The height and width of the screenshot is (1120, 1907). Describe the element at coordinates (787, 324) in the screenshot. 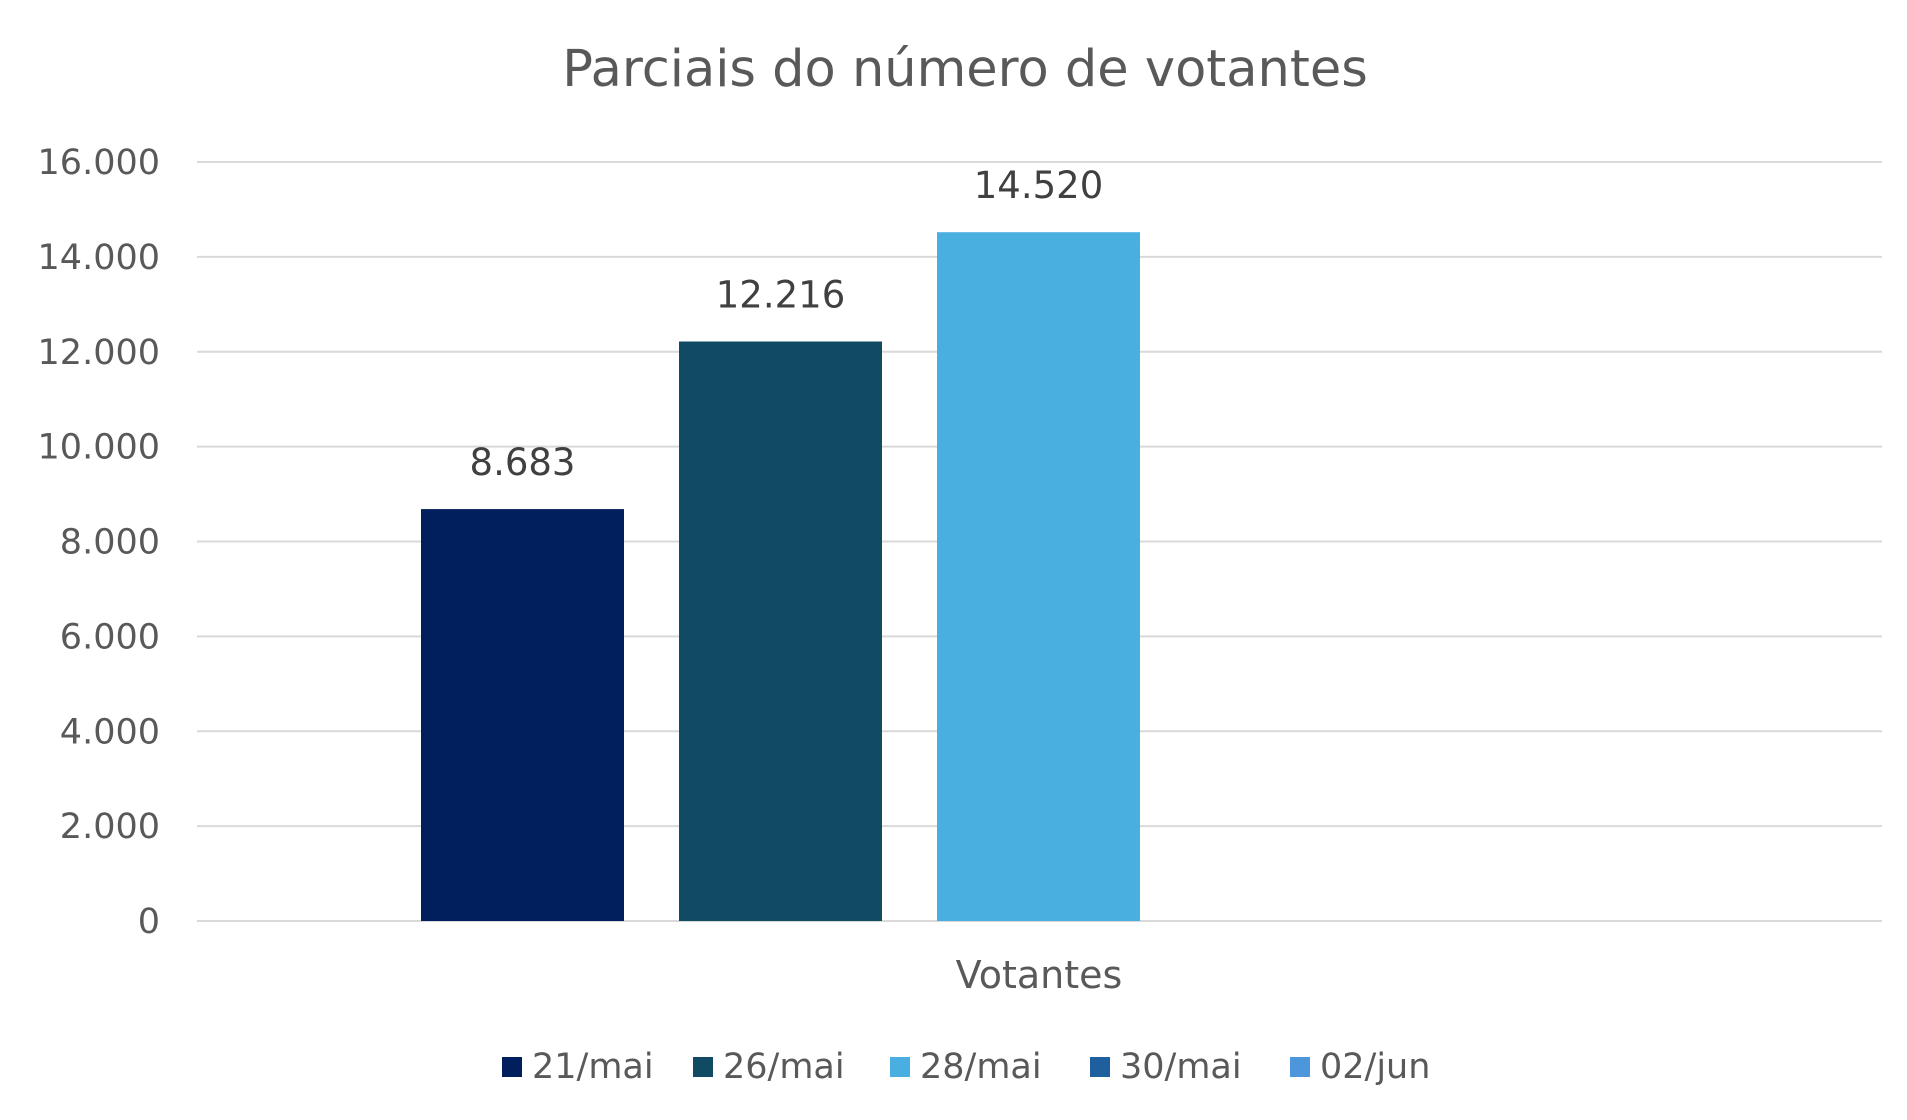

I see `data-labels: 8.683 12.216 14.520` at that location.